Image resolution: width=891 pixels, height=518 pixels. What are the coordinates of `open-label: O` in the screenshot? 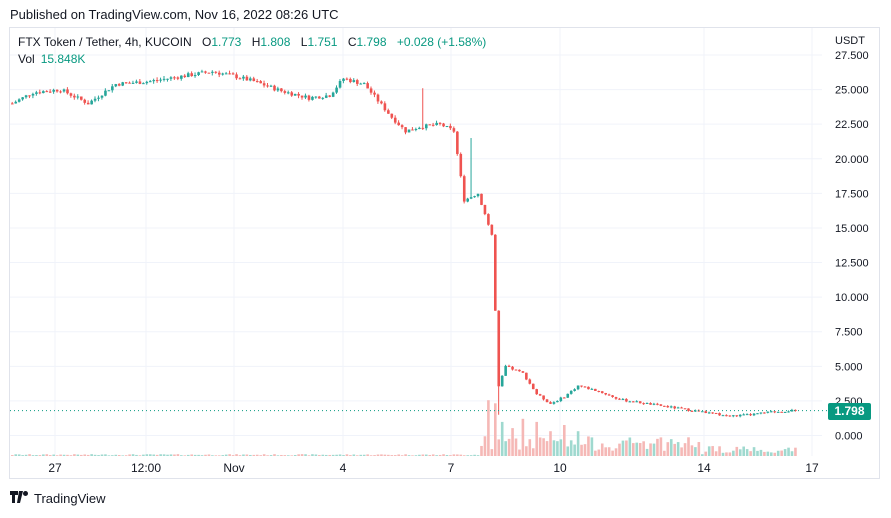 It's located at (206, 42).